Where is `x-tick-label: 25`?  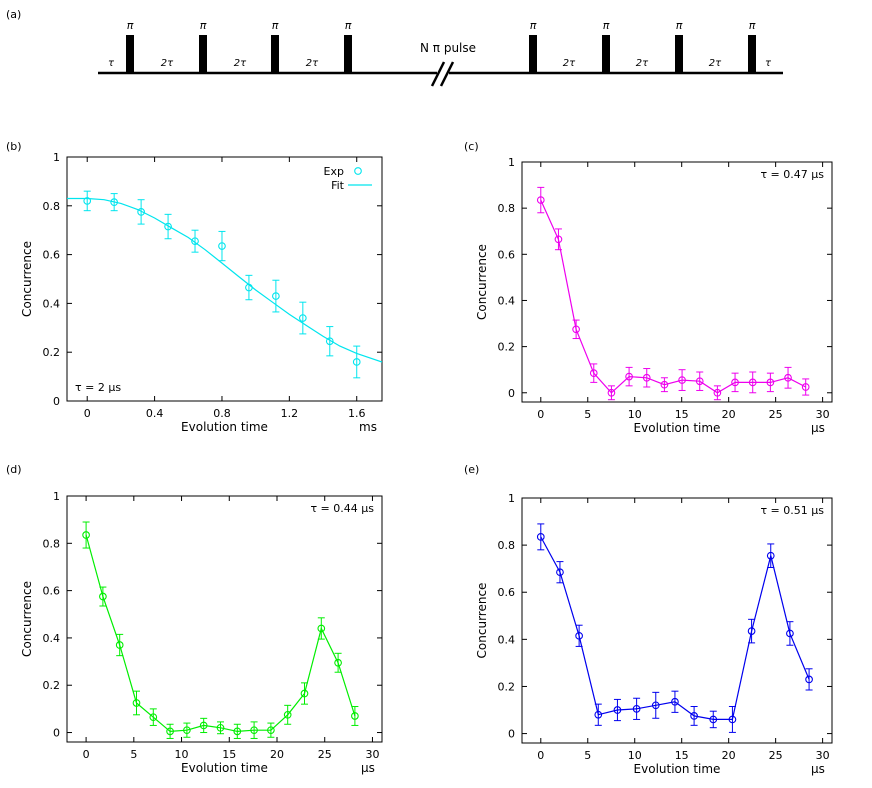
x-tick-label: 25 is located at coordinates (776, 755).